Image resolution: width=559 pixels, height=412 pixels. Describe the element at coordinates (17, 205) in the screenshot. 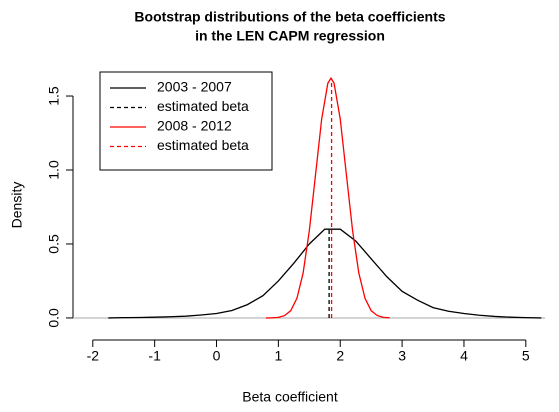

I see `y-axis-label: Density` at that location.